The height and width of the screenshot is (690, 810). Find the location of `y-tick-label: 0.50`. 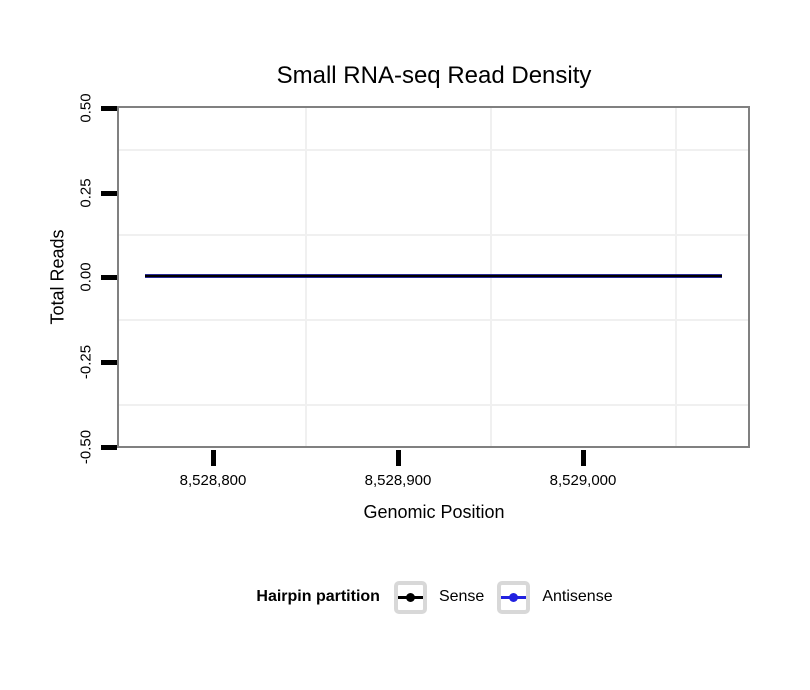

y-tick-label: 0.50 is located at coordinates (86, 108).